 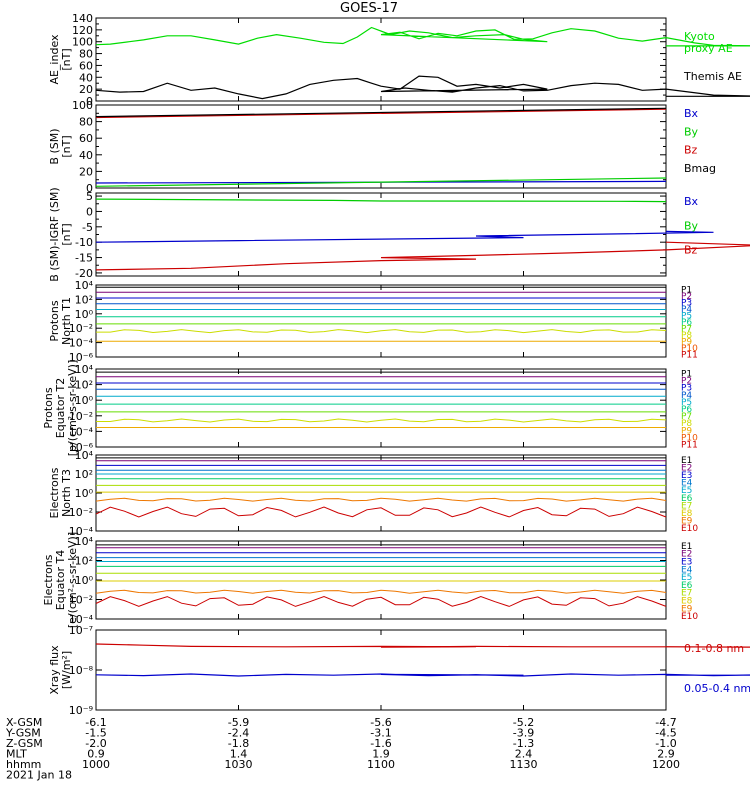 What do you see at coordinates (96, 764) in the screenshot?
I see `x-axis-value: 1000` at bounding box center [96, 764].